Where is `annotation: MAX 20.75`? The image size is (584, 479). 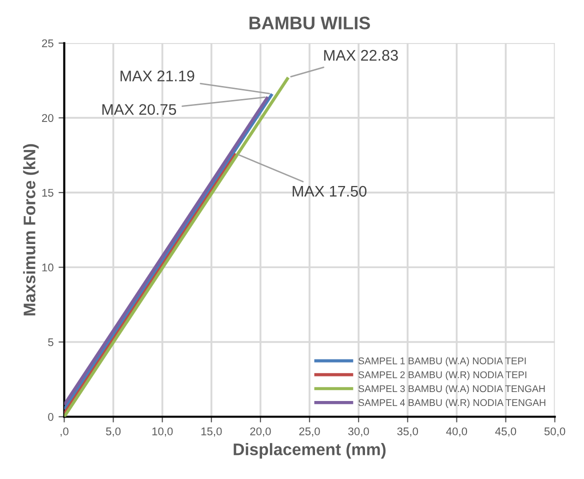 annotation: MAX 20.75 is located at coordinates (139, 109).